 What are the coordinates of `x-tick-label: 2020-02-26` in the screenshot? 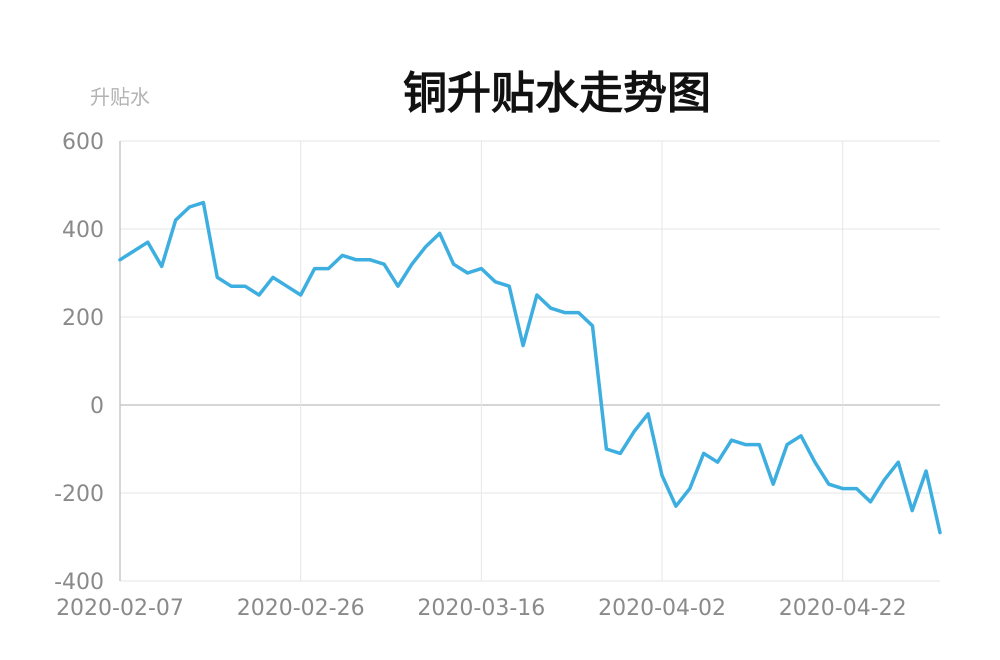 It's located at (301, 608).